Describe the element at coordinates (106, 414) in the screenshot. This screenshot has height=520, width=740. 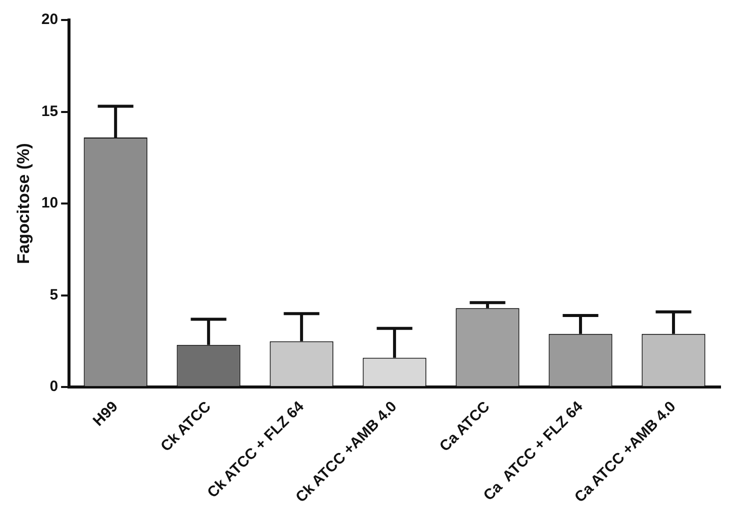
I see `x-tick-label: H99` at that location.